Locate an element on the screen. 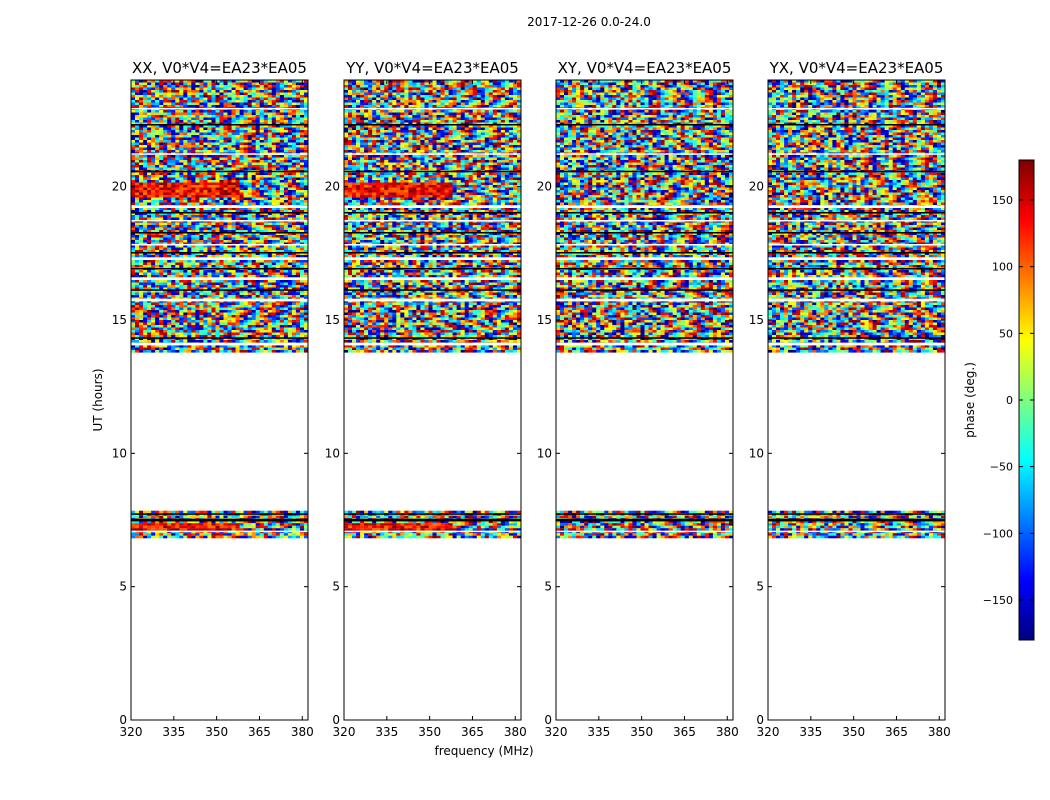 This screenshot has width=1050, height=800. colorbar-tick-label: −50 is located at coordinates (1001, 467).